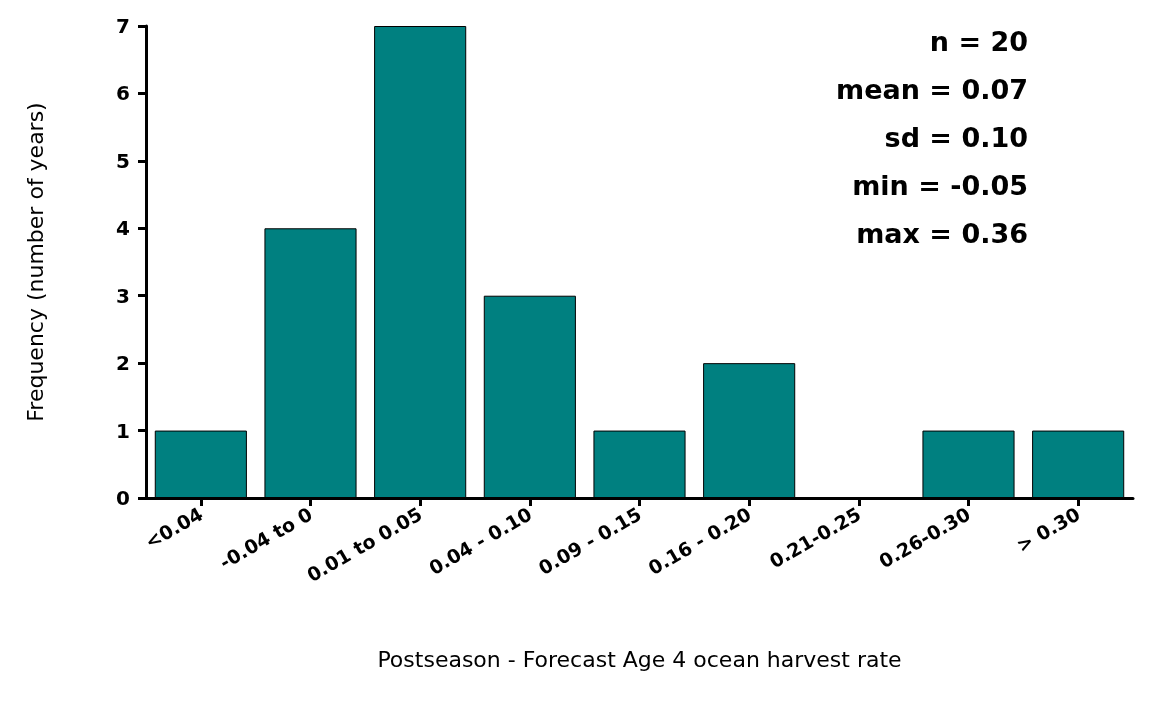 The image size is (1149, 713). What do you see at coordinates (123, 93) in the screenshot?
I see `y-tick-label: 6` at bounding box center [123, 93].